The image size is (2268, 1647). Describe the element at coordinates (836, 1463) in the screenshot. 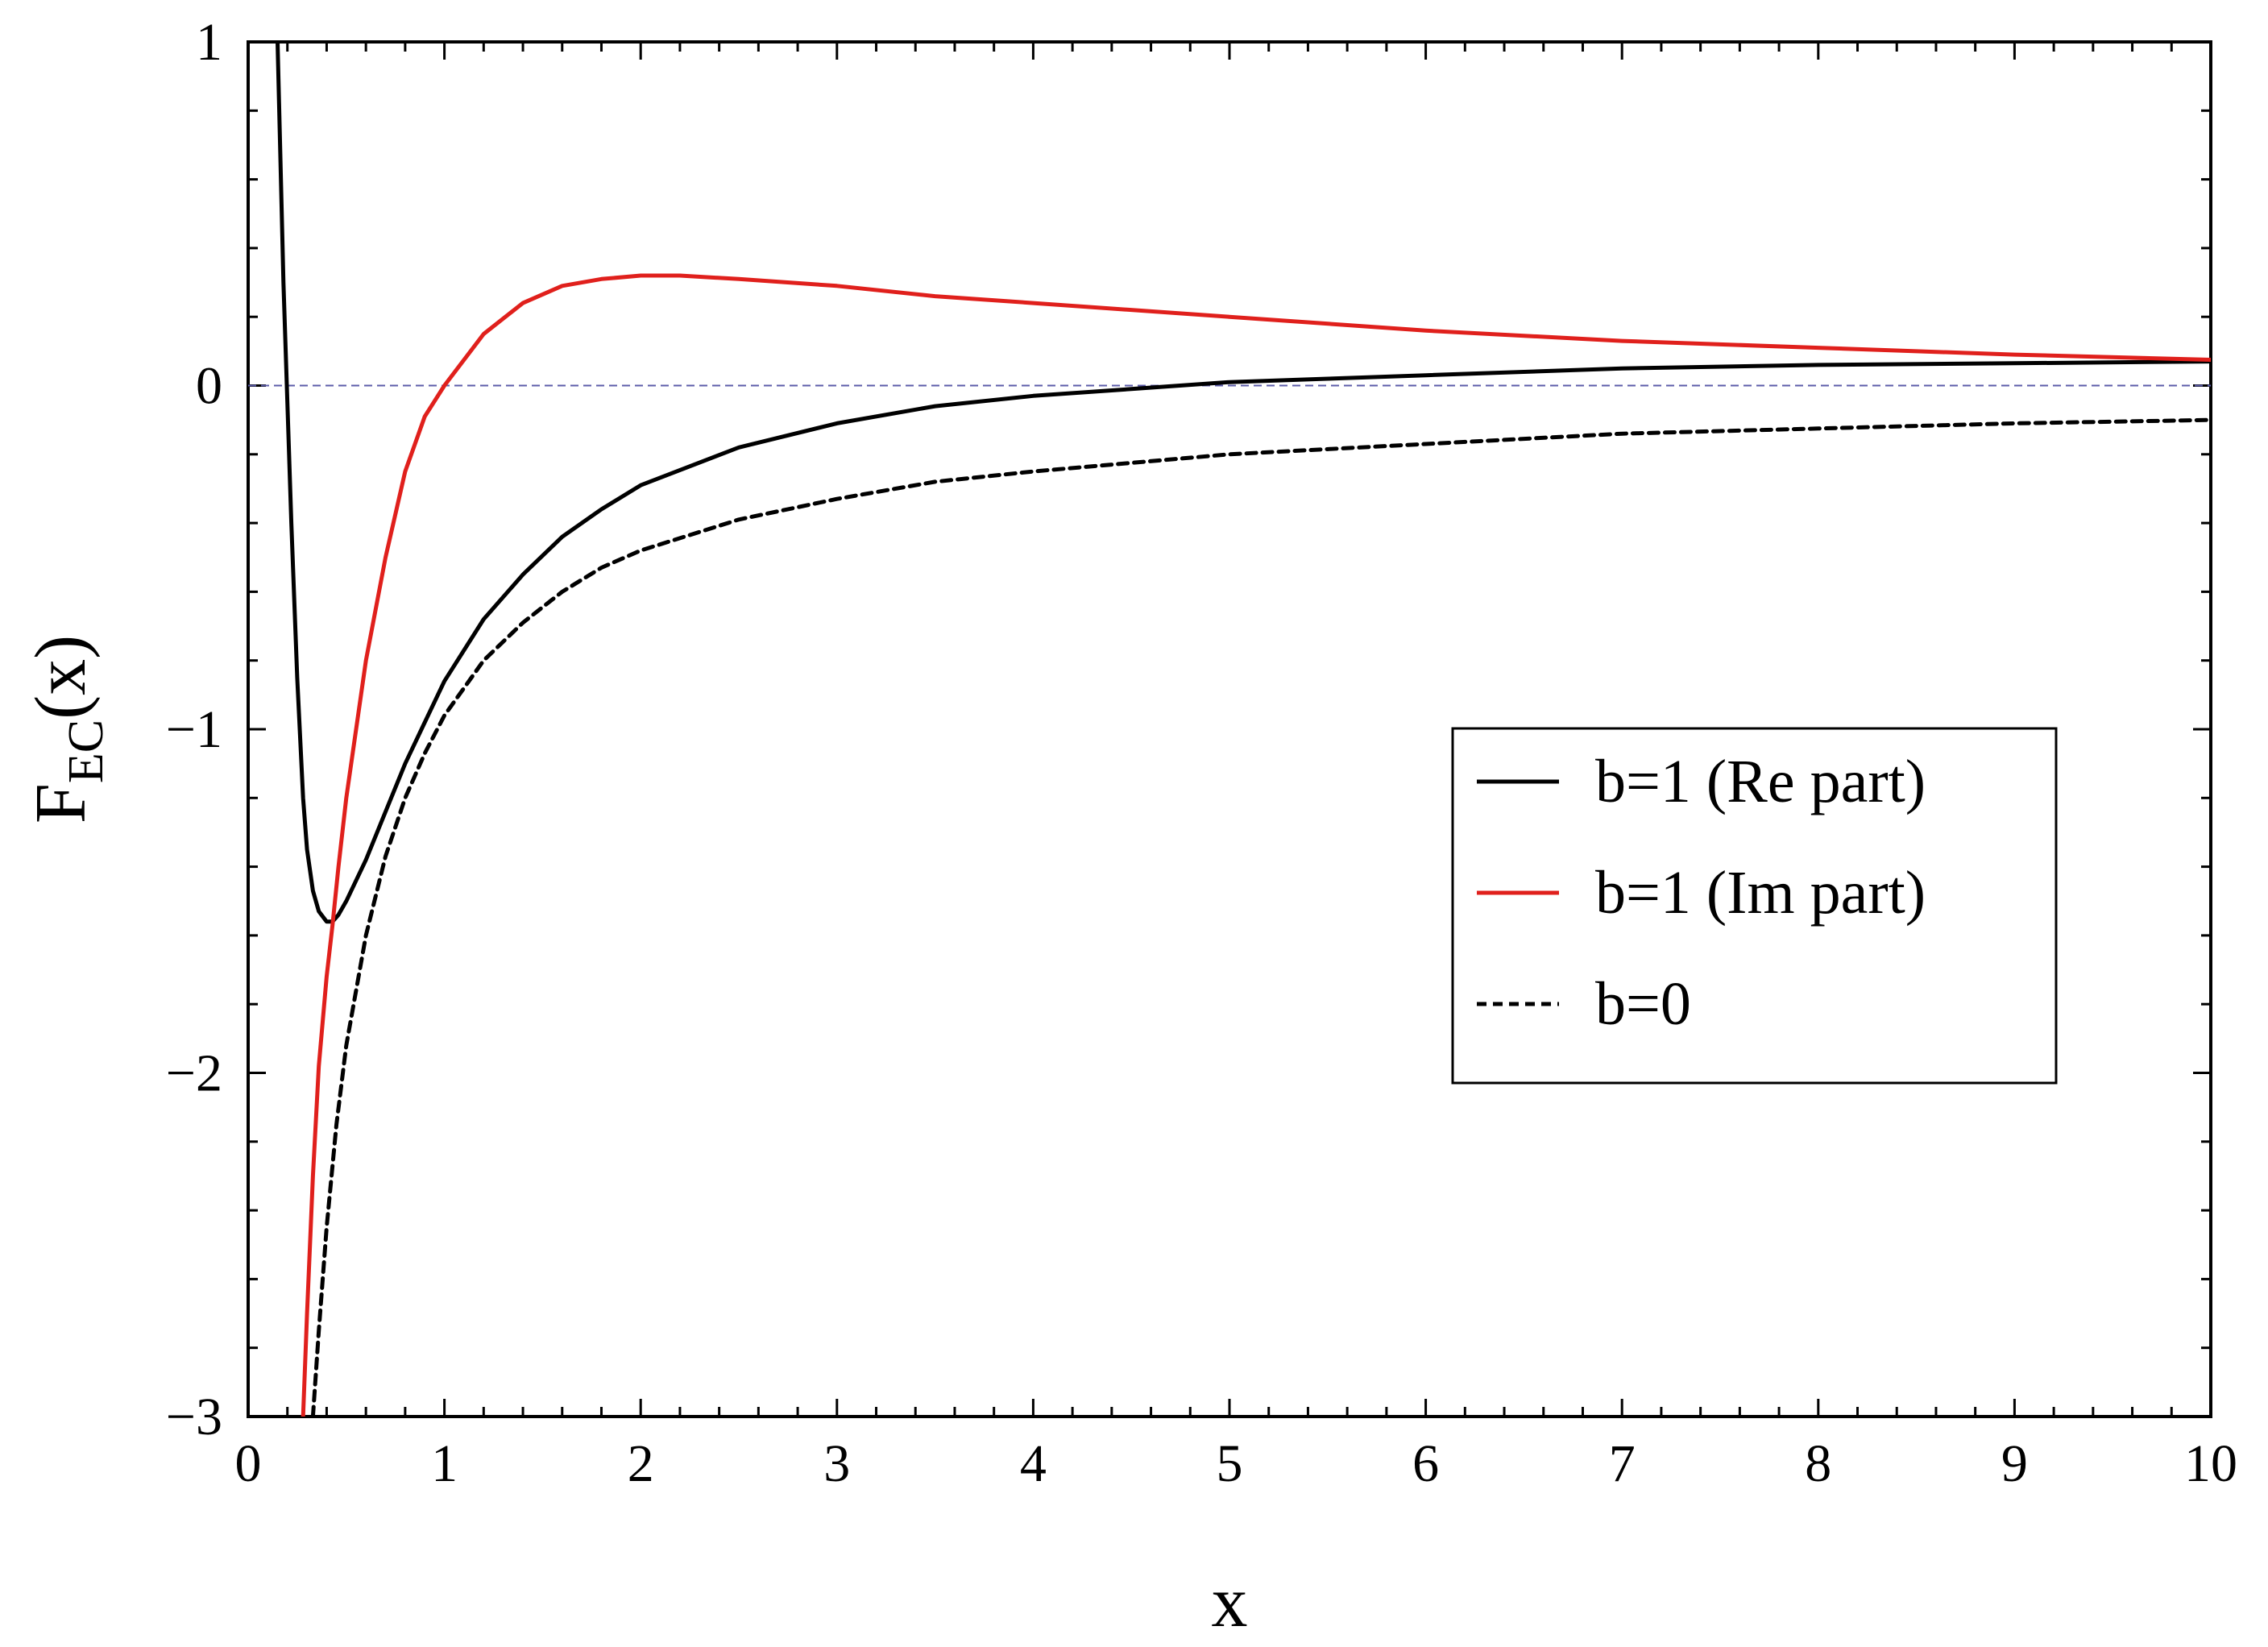

I see `x-tick-label: 3` at that location.